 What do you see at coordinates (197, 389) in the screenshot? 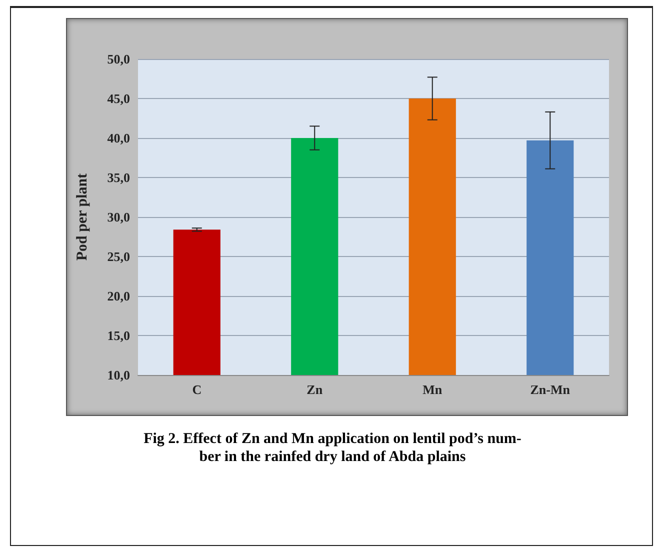
I see `x-tick-label: C` at bounding box center [197, 389].